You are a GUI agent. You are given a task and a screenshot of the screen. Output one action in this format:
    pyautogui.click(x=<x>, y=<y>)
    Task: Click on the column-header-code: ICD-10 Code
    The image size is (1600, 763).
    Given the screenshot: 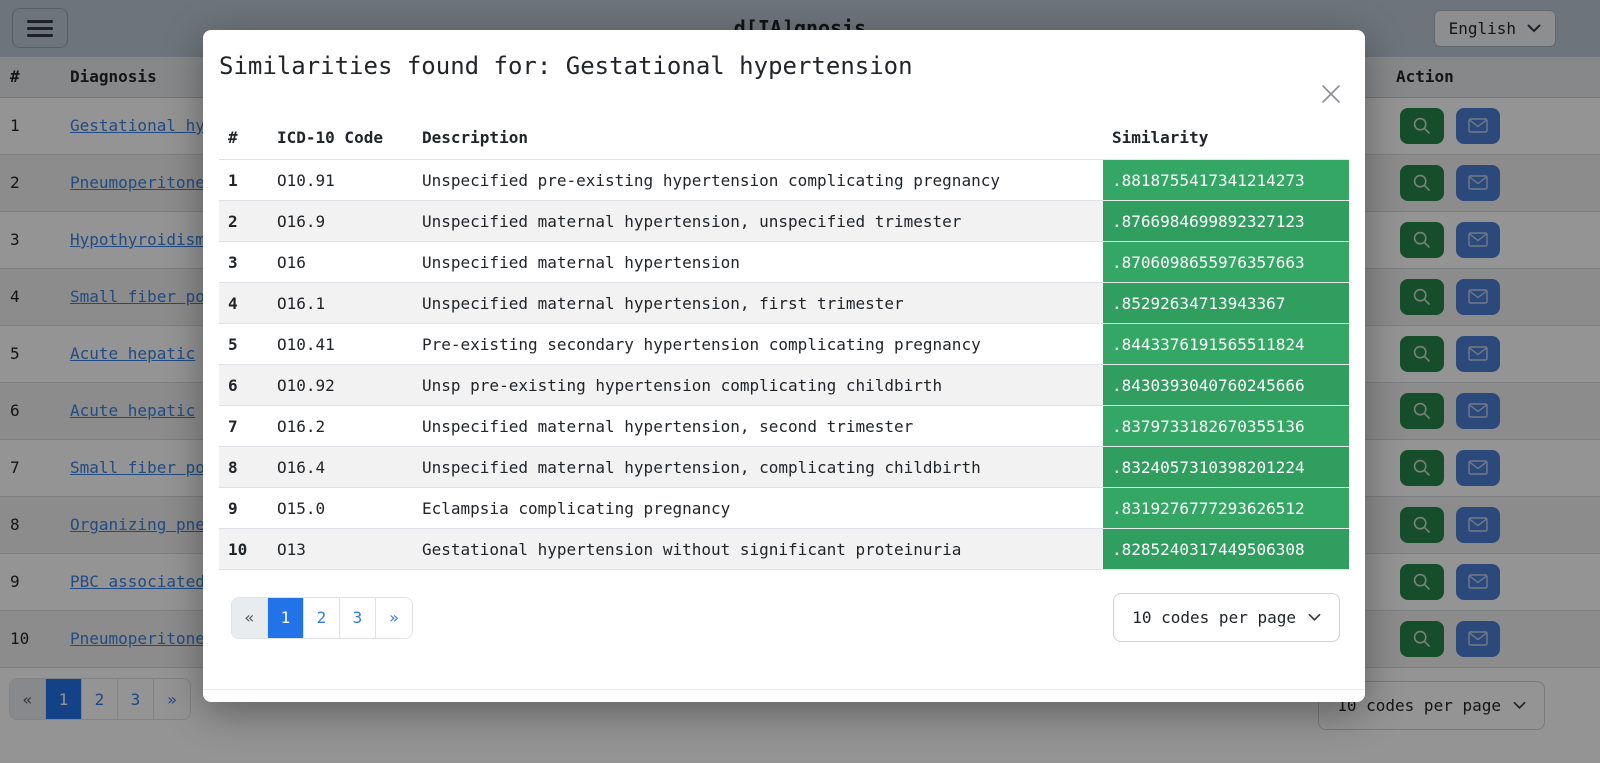 What is the action you would take?
    pyautogui.click(x=330, y=137)
    